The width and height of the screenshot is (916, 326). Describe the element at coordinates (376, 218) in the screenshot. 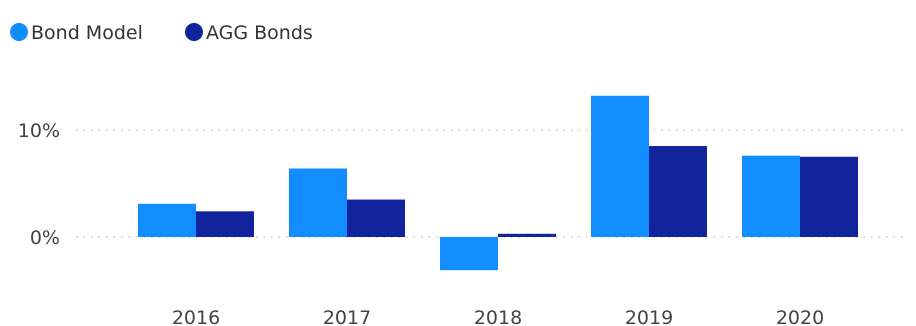

I see `bar-agg-bonds-2017` at that location.